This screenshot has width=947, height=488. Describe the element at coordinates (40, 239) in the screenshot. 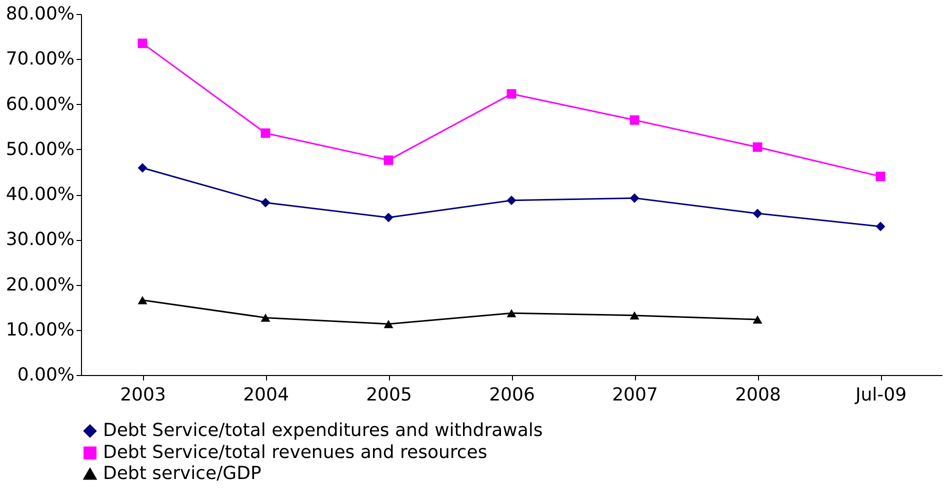

I see `y-tick-label: 30.00%` at that location.